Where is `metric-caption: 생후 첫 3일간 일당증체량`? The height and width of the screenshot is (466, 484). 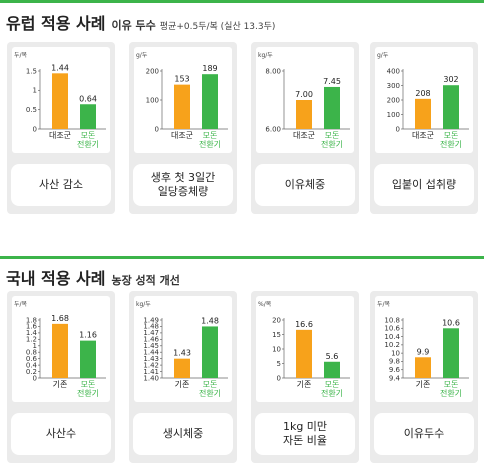
metric-caption: 생후 첫 3일간 일당증체량 is located at coordinates (183, 185).